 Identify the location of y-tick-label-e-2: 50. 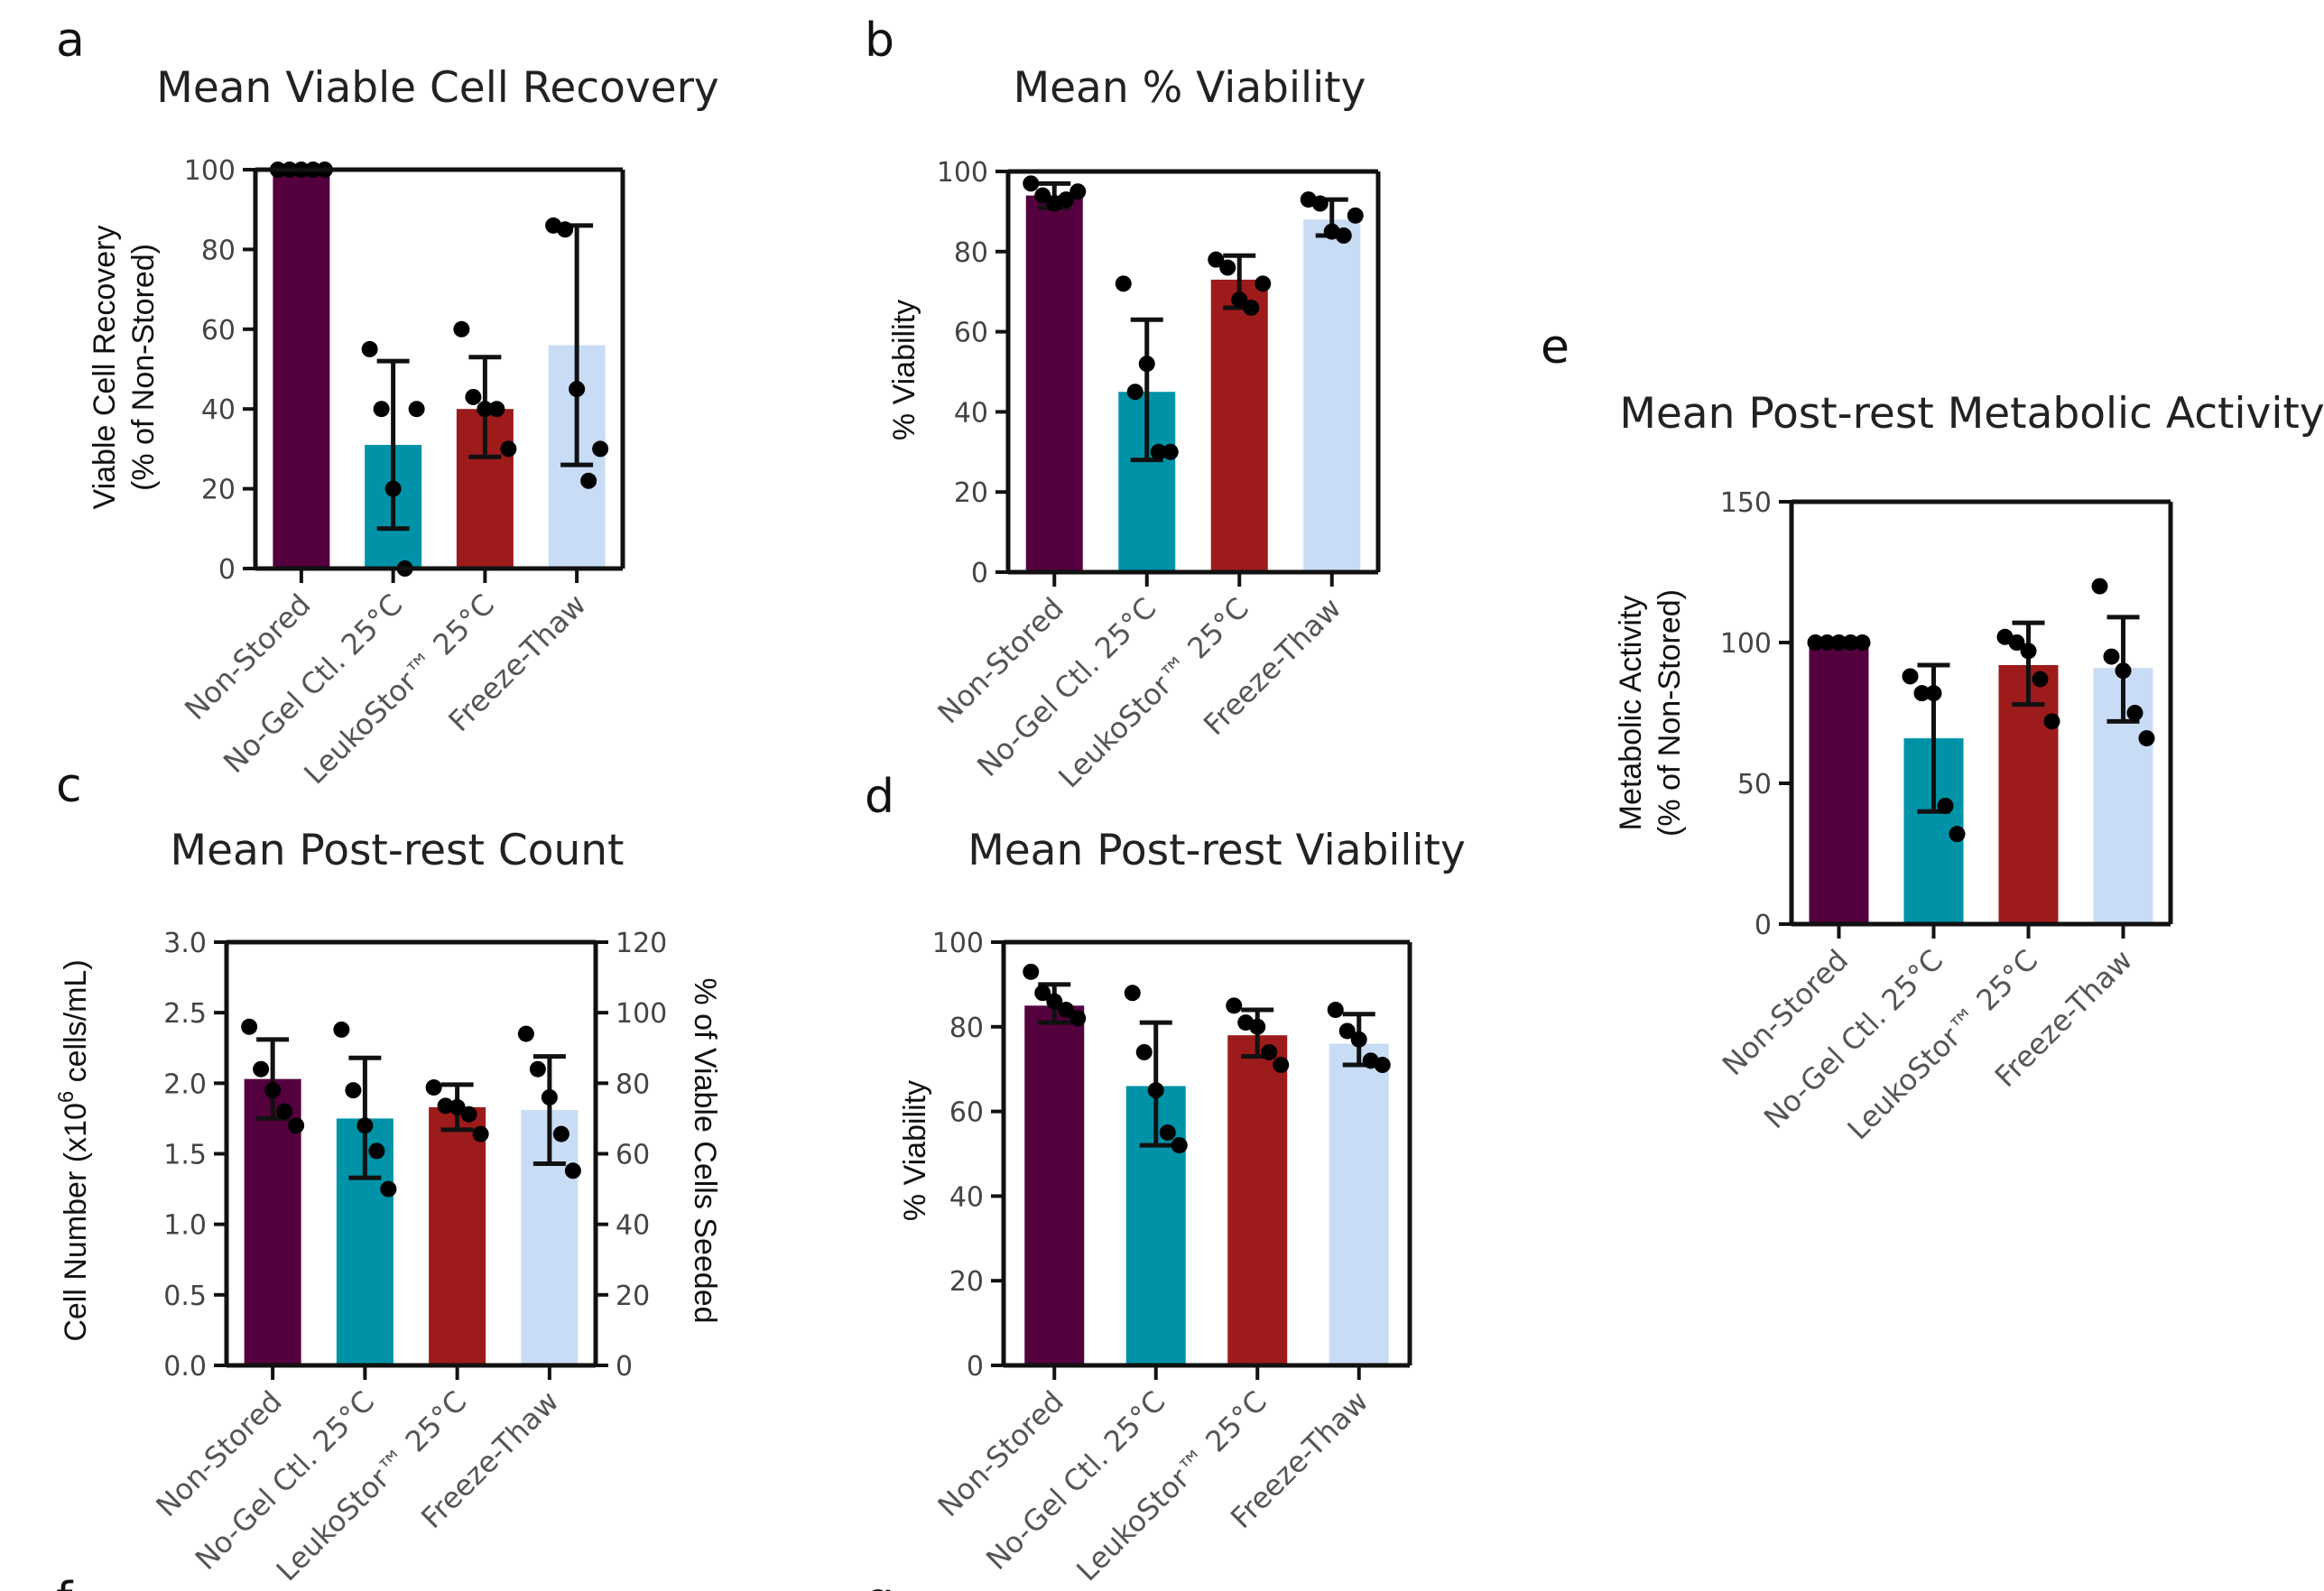
(1755, 784).